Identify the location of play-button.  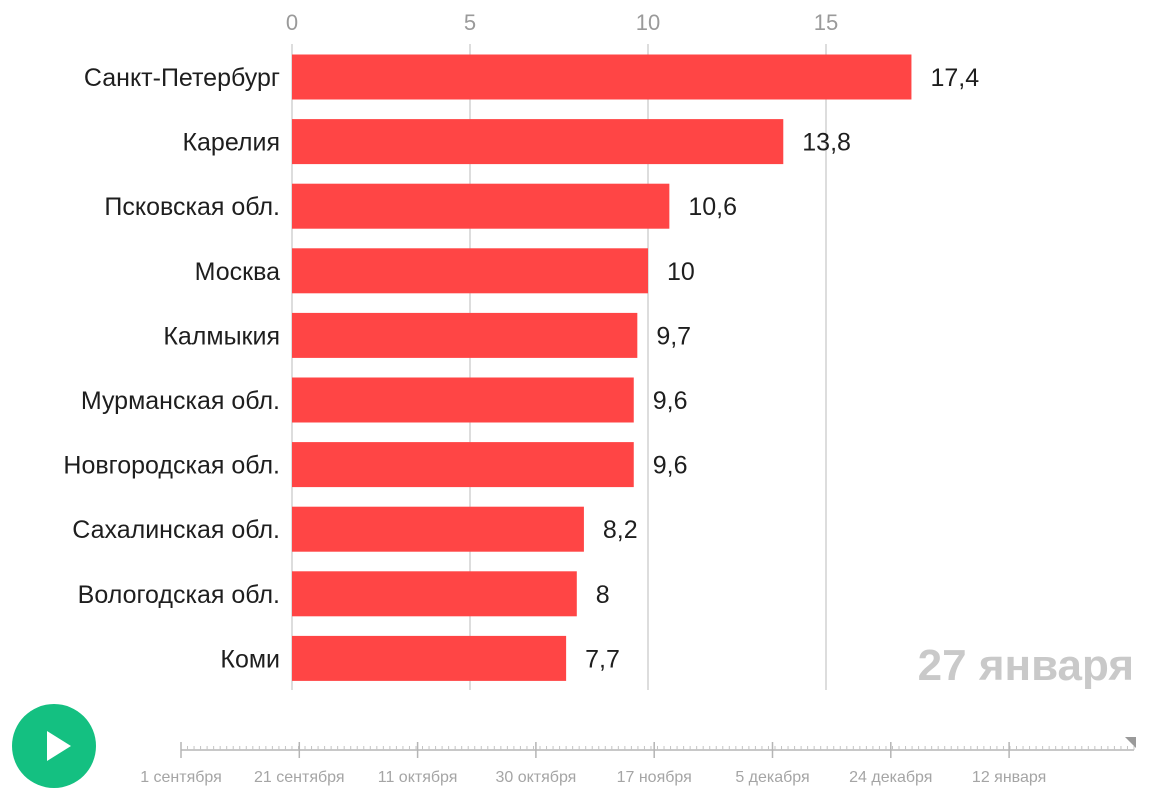
(54, 746).